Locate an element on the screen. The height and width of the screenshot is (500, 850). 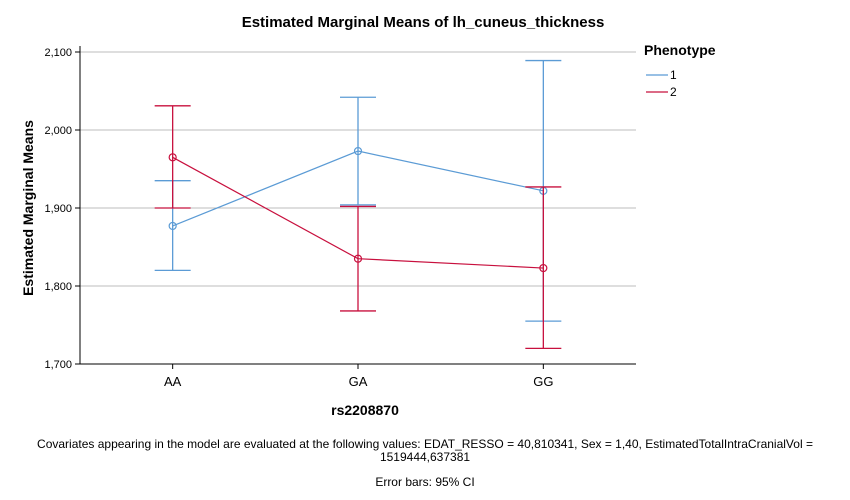
ytick-label-2: 1,900 is located at coordinates (58, 209).